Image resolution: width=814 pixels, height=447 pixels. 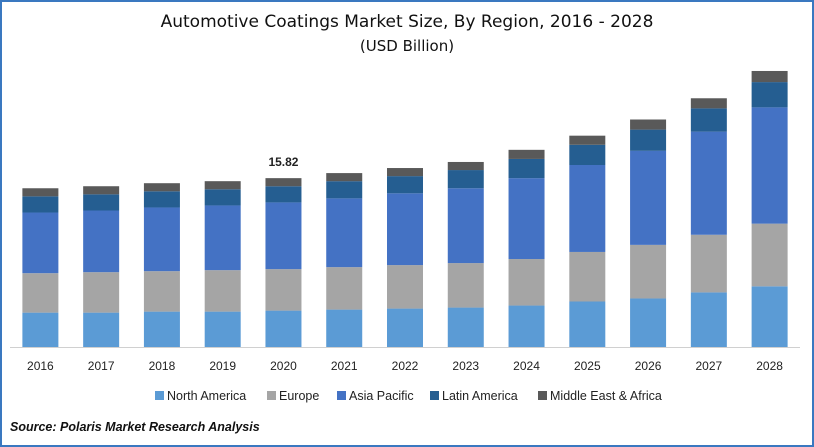 I want to click on bar-north-america-2017, so click(x=101, y=329).